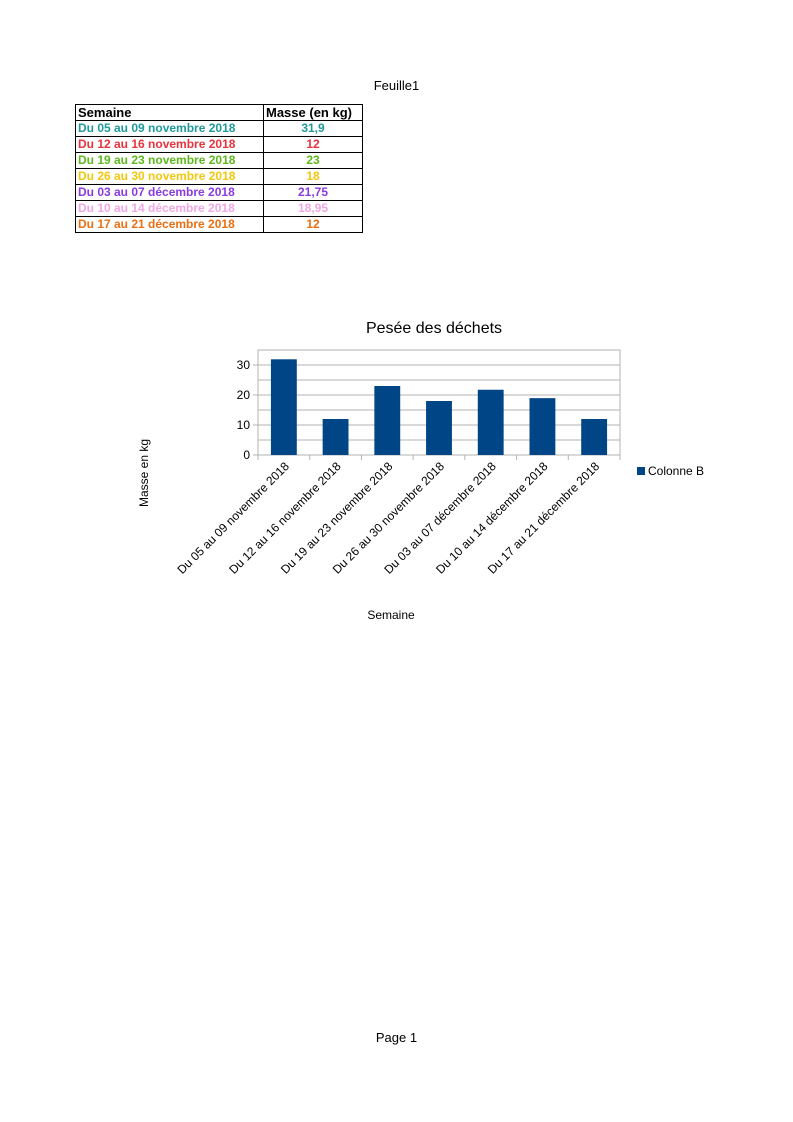 Image resolution: width=793 pixels, height=1122 pixels. Describe the element at coordinates (244, 425) in the screenshot. I see `y-tick-label: 10` at that location.